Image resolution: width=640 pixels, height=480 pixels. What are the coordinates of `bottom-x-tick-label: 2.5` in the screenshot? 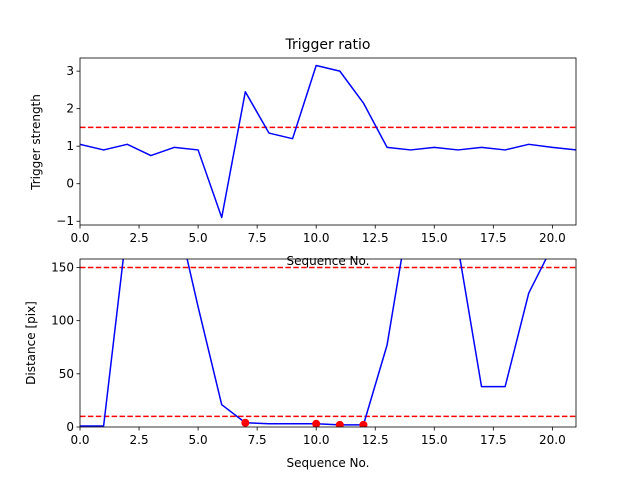 It's located at (139, 440).